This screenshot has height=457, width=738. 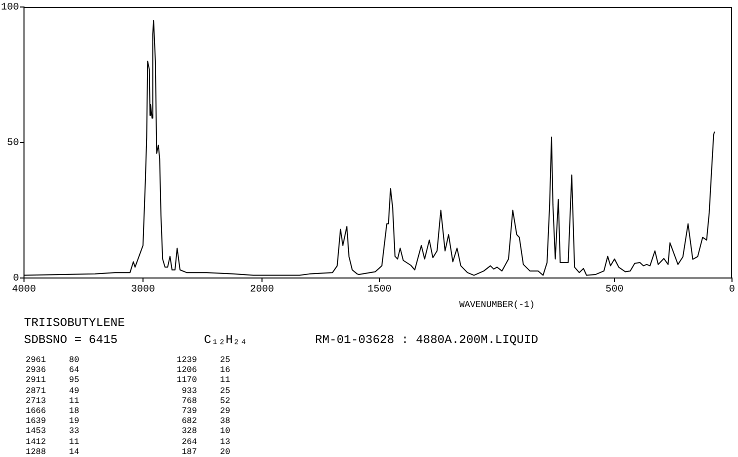 What do you see at coordinates (53, 451) in the screenshot?
I see `text: 1288 14` at bounding box center [53, 451].